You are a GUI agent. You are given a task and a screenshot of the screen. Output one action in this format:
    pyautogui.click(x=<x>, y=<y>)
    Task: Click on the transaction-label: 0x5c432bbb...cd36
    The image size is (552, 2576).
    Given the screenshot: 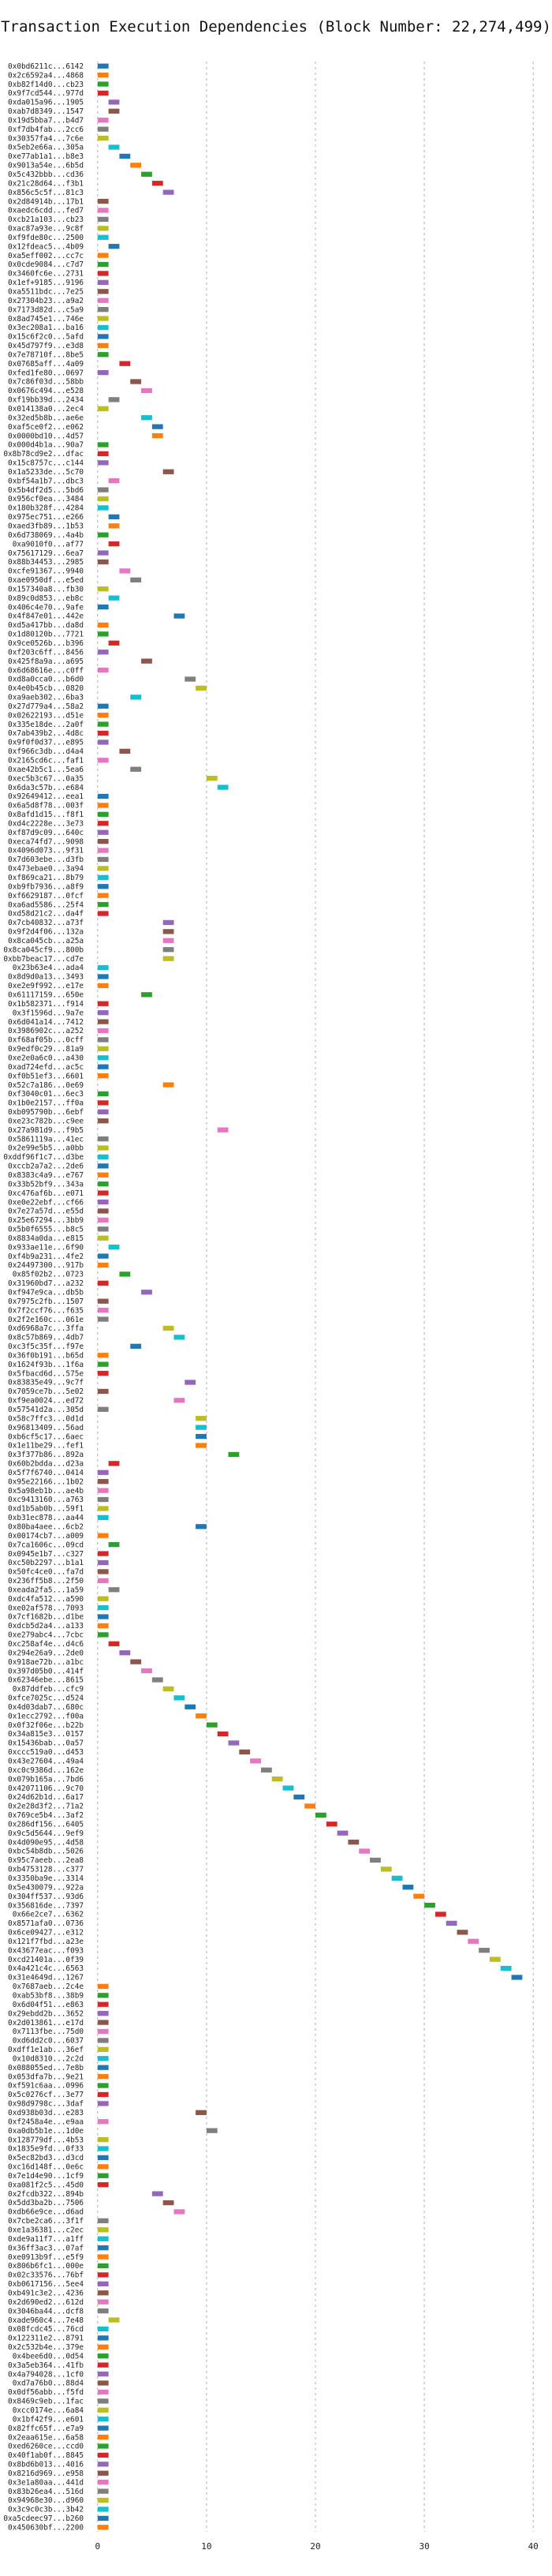 What is the action you would take?
    pyautogui.click(x=46, y=174)
    